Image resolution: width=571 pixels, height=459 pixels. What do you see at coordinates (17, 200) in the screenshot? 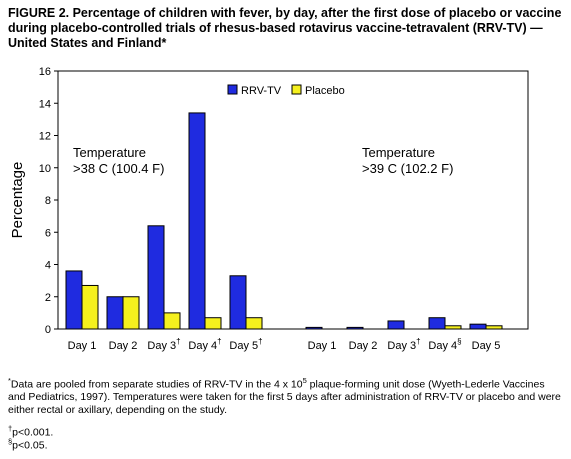
I see `y-axis-title: Percentage` at bounding box center [17, 200].